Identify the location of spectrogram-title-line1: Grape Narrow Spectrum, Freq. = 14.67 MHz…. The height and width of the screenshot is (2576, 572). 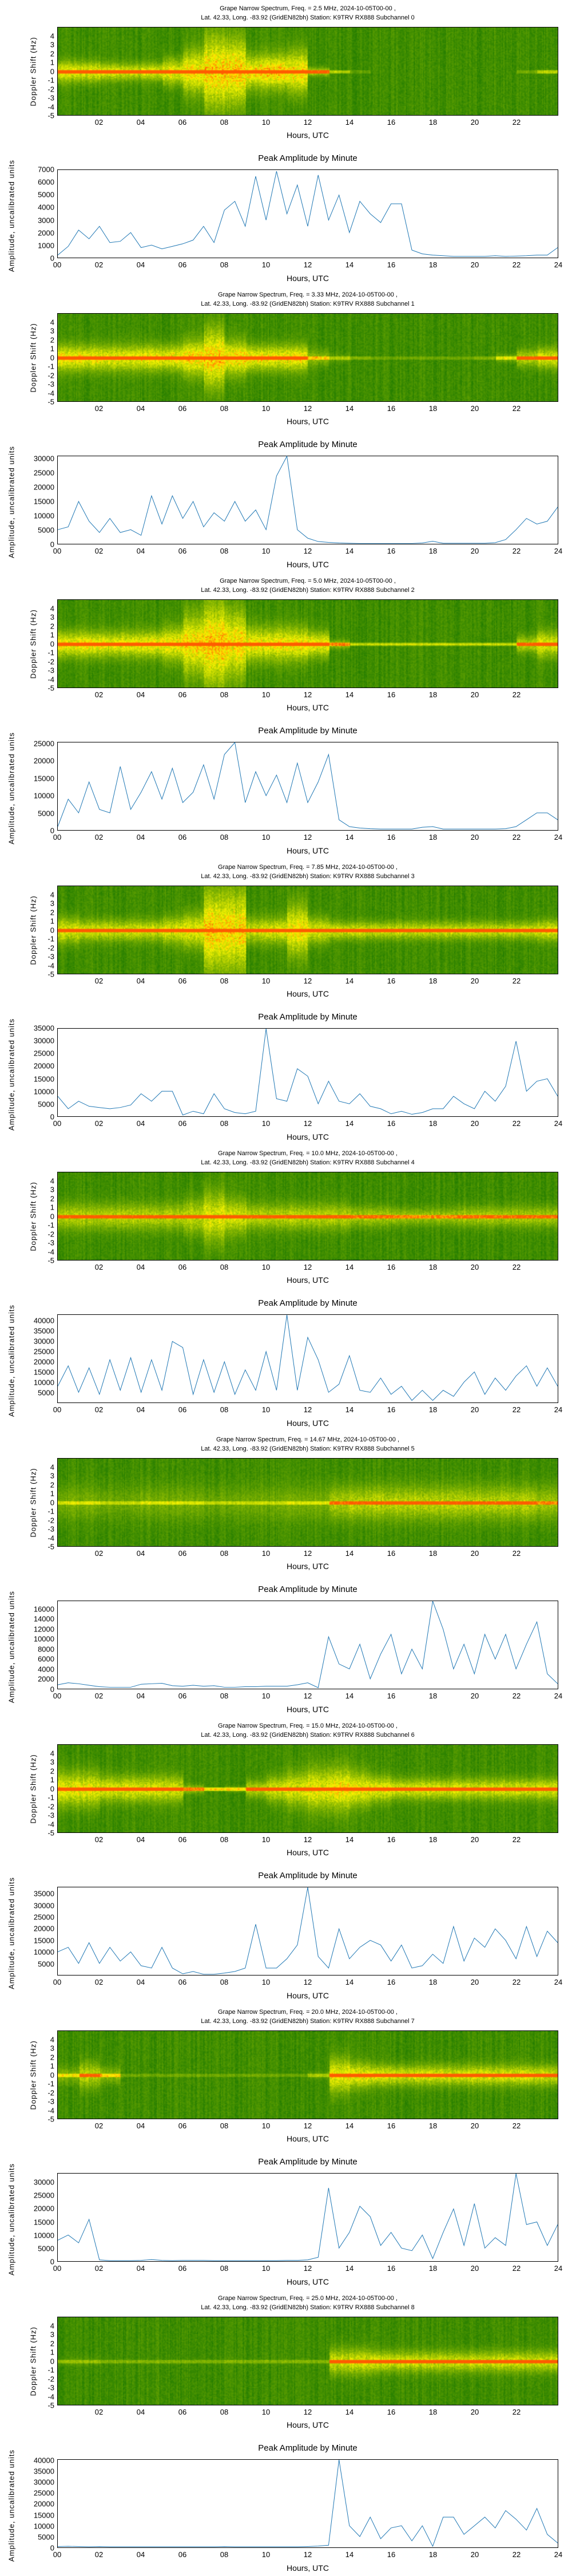
(308, 1439).